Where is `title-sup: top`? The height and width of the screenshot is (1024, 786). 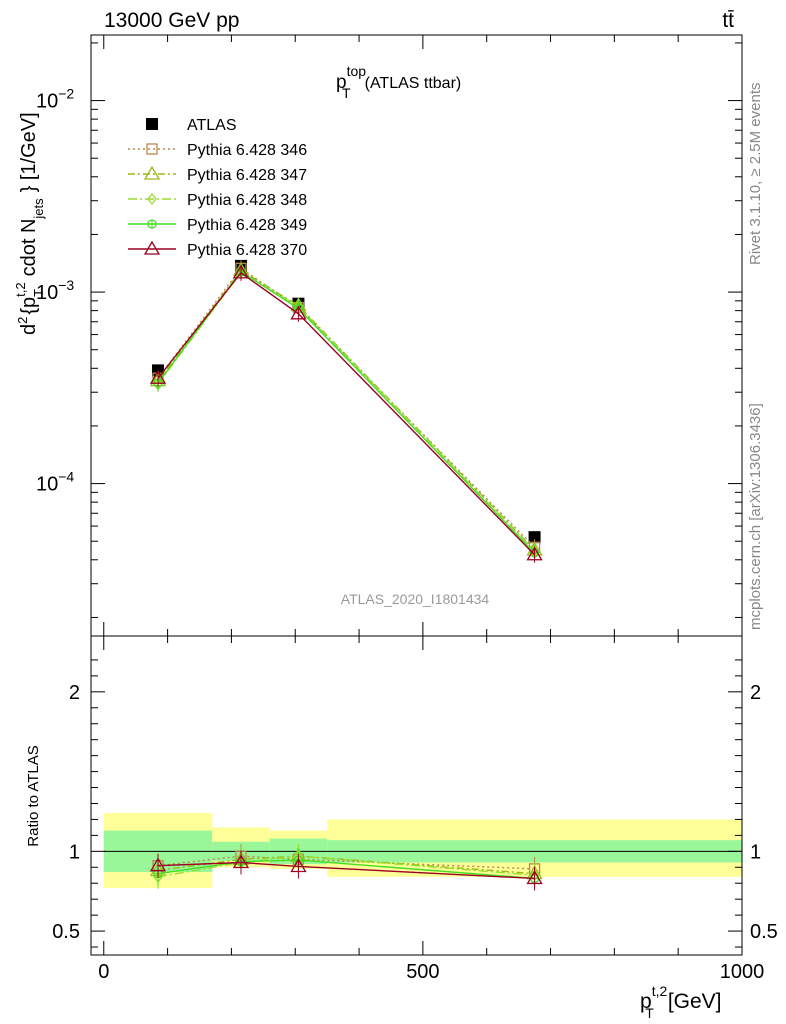
title-sup: top is located at coordinates (357, 71).